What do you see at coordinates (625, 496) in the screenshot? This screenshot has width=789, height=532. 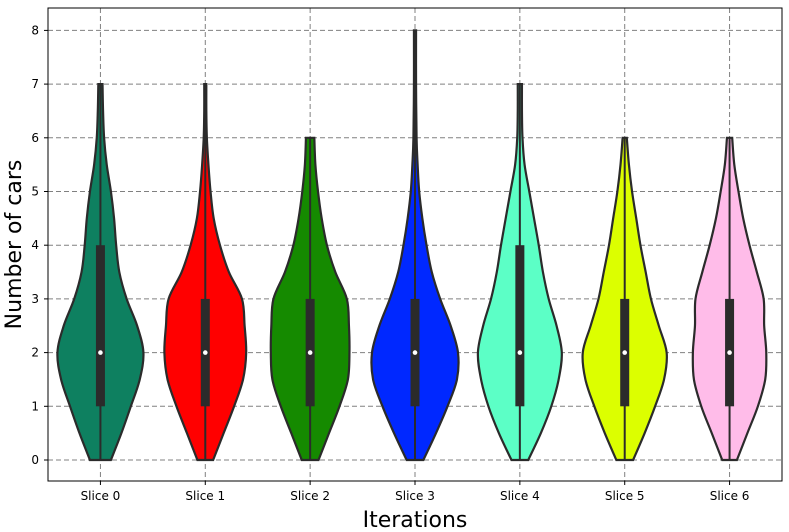 I see `x-tick-label-5: Slice 5` at bounding box center [625, 496].